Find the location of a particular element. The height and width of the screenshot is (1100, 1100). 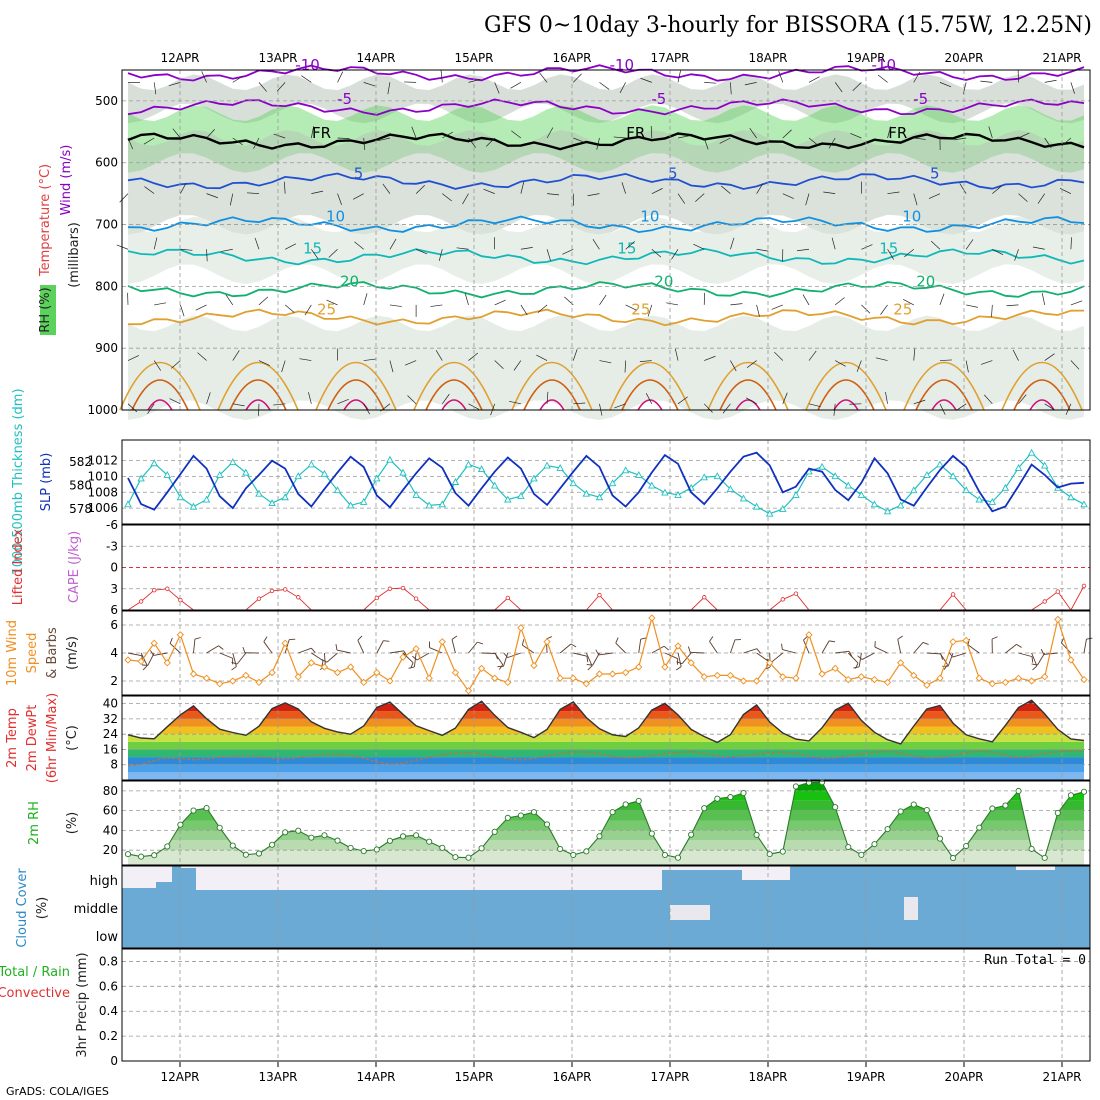

lifted-tick-label: 0 is located at coordinates (114, 568).